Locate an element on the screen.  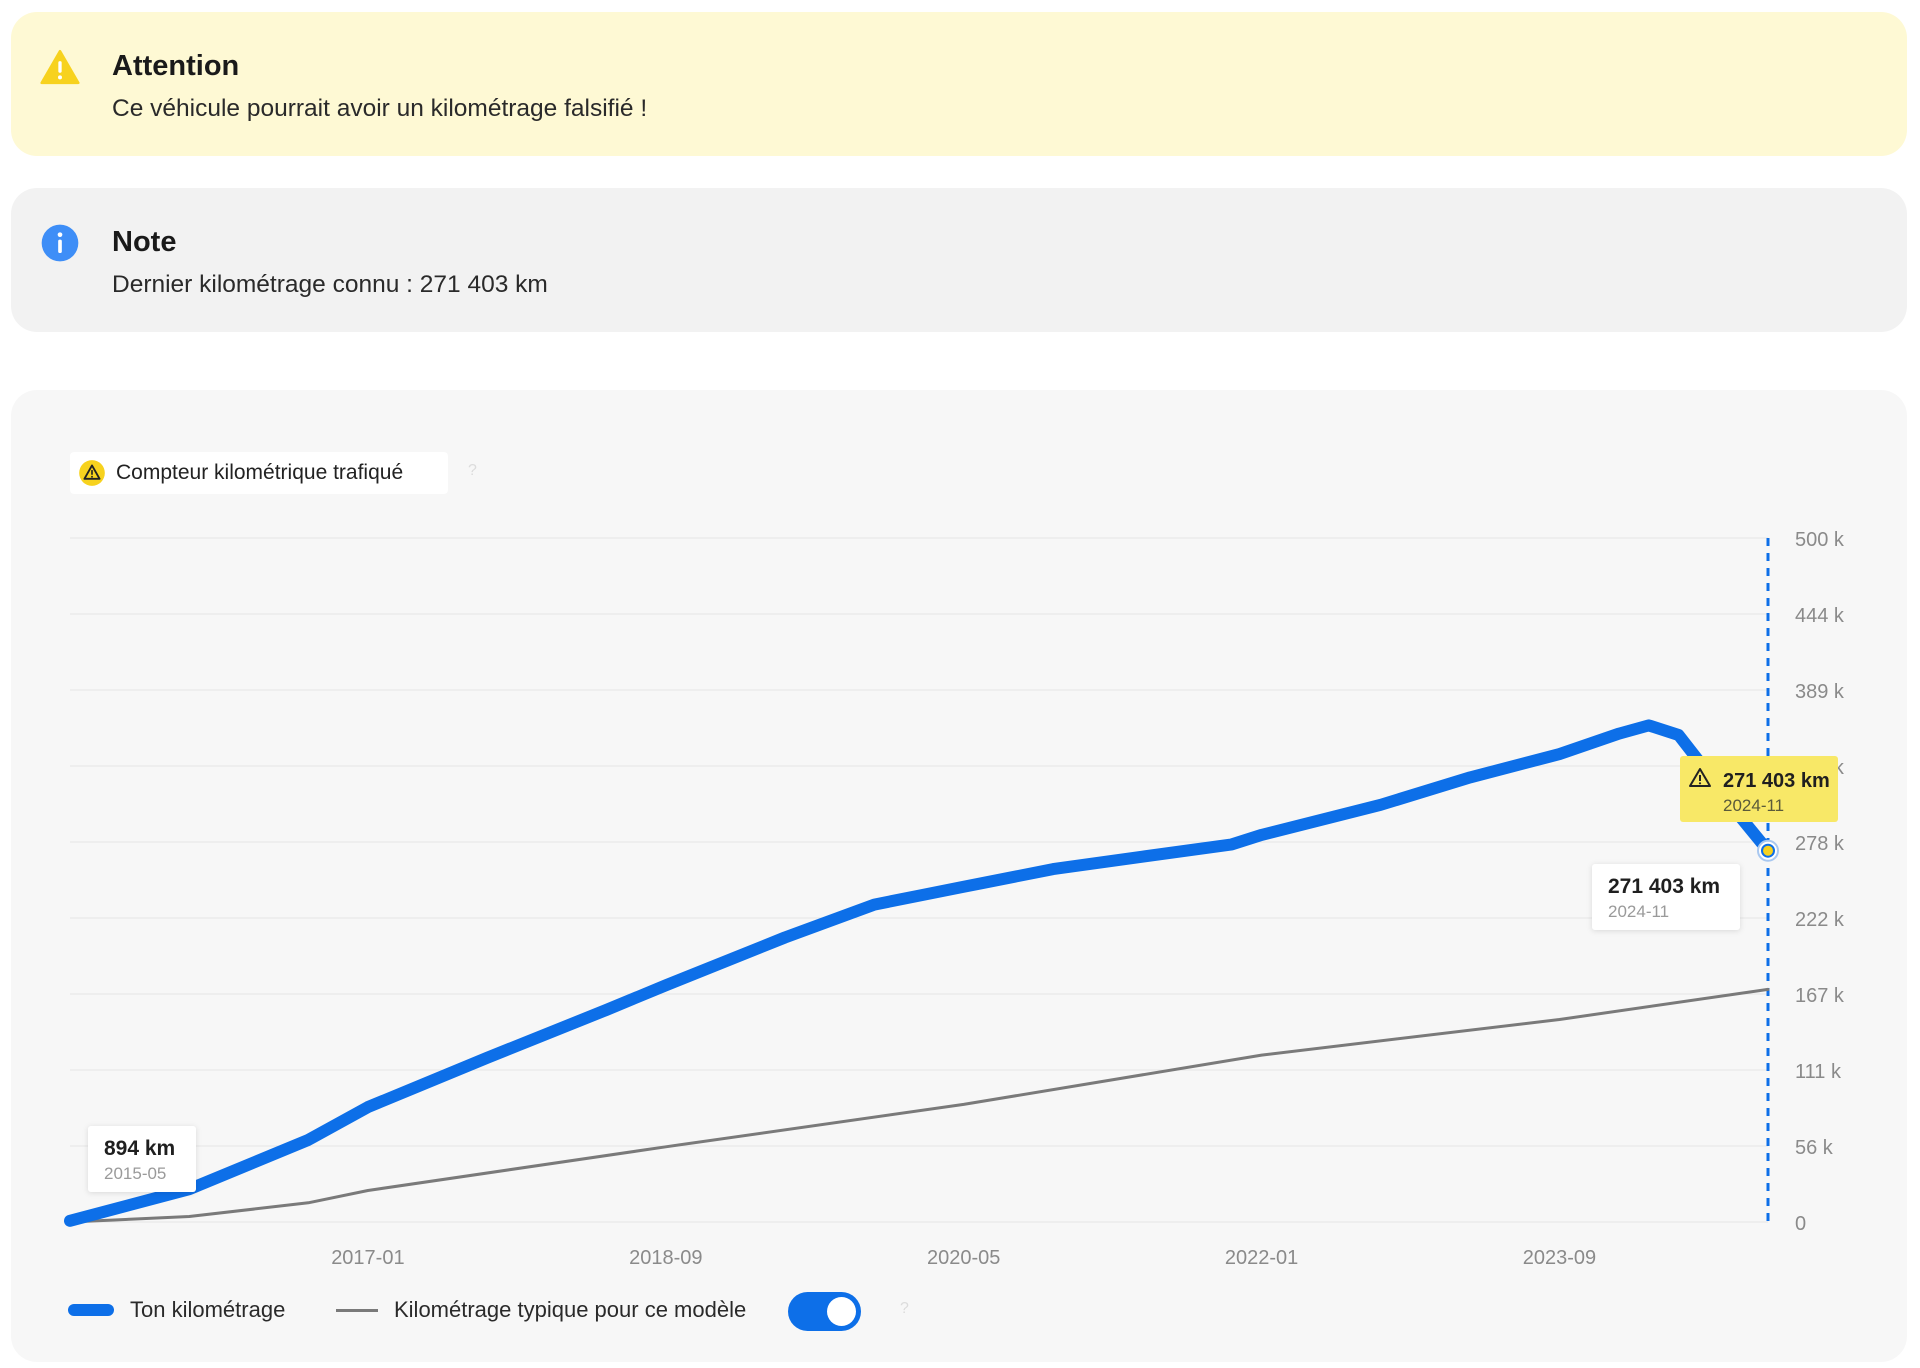
x-tick-label: 2022-01 is located at coordinates (1261, 1258).